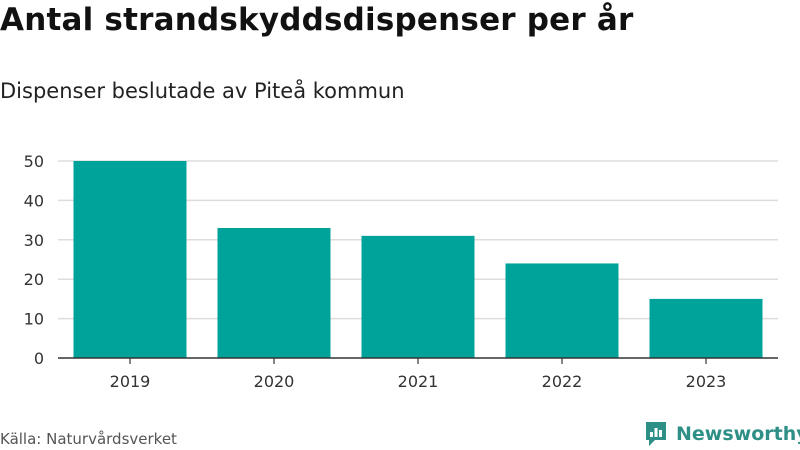  Describe the element at coordinates (88, 439) in the screenshot. I see `source-note: Källa: Naturvårdsverket` at that location.